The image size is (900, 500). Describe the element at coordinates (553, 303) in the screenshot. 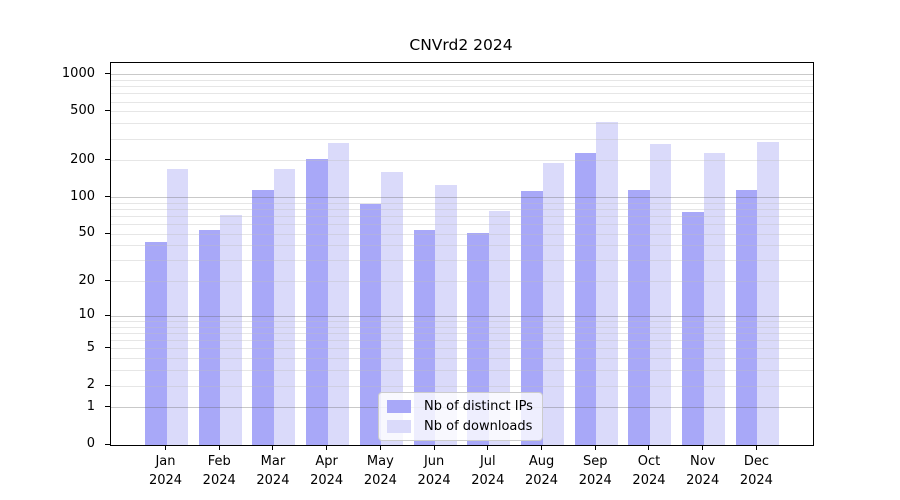

I see `bar-downloads-aug` at that location.